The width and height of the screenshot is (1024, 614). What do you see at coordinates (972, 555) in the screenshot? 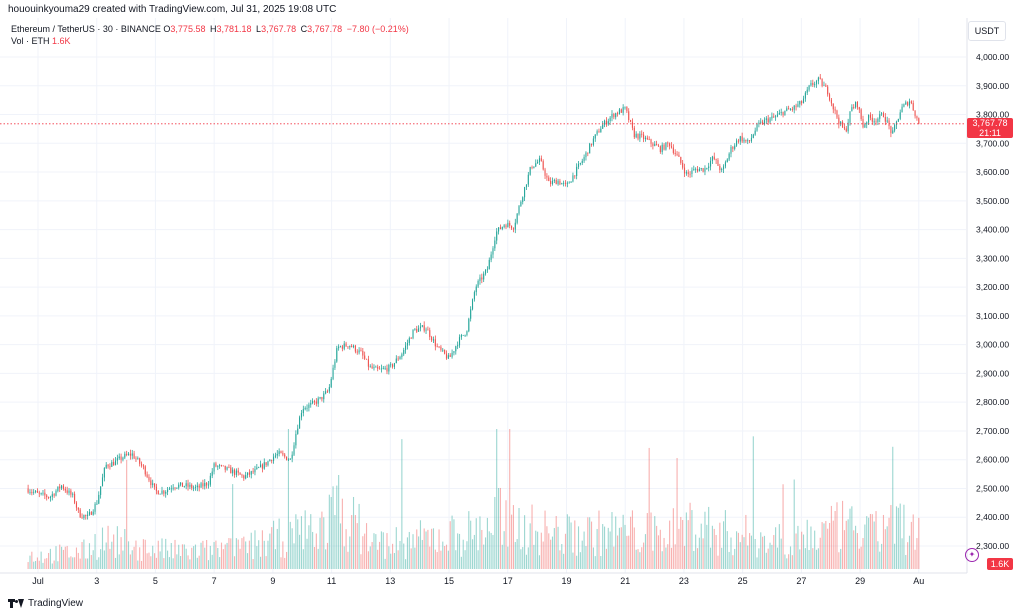
I see `sparkle-icon: ✦` at bounding box center [972, 555].